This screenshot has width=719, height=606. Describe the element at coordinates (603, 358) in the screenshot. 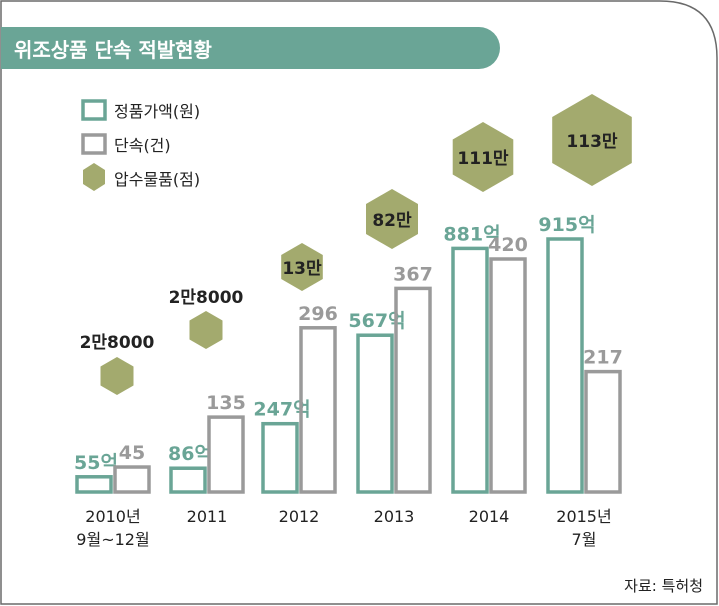

I see `label-crackdown-5: 217` at that location.